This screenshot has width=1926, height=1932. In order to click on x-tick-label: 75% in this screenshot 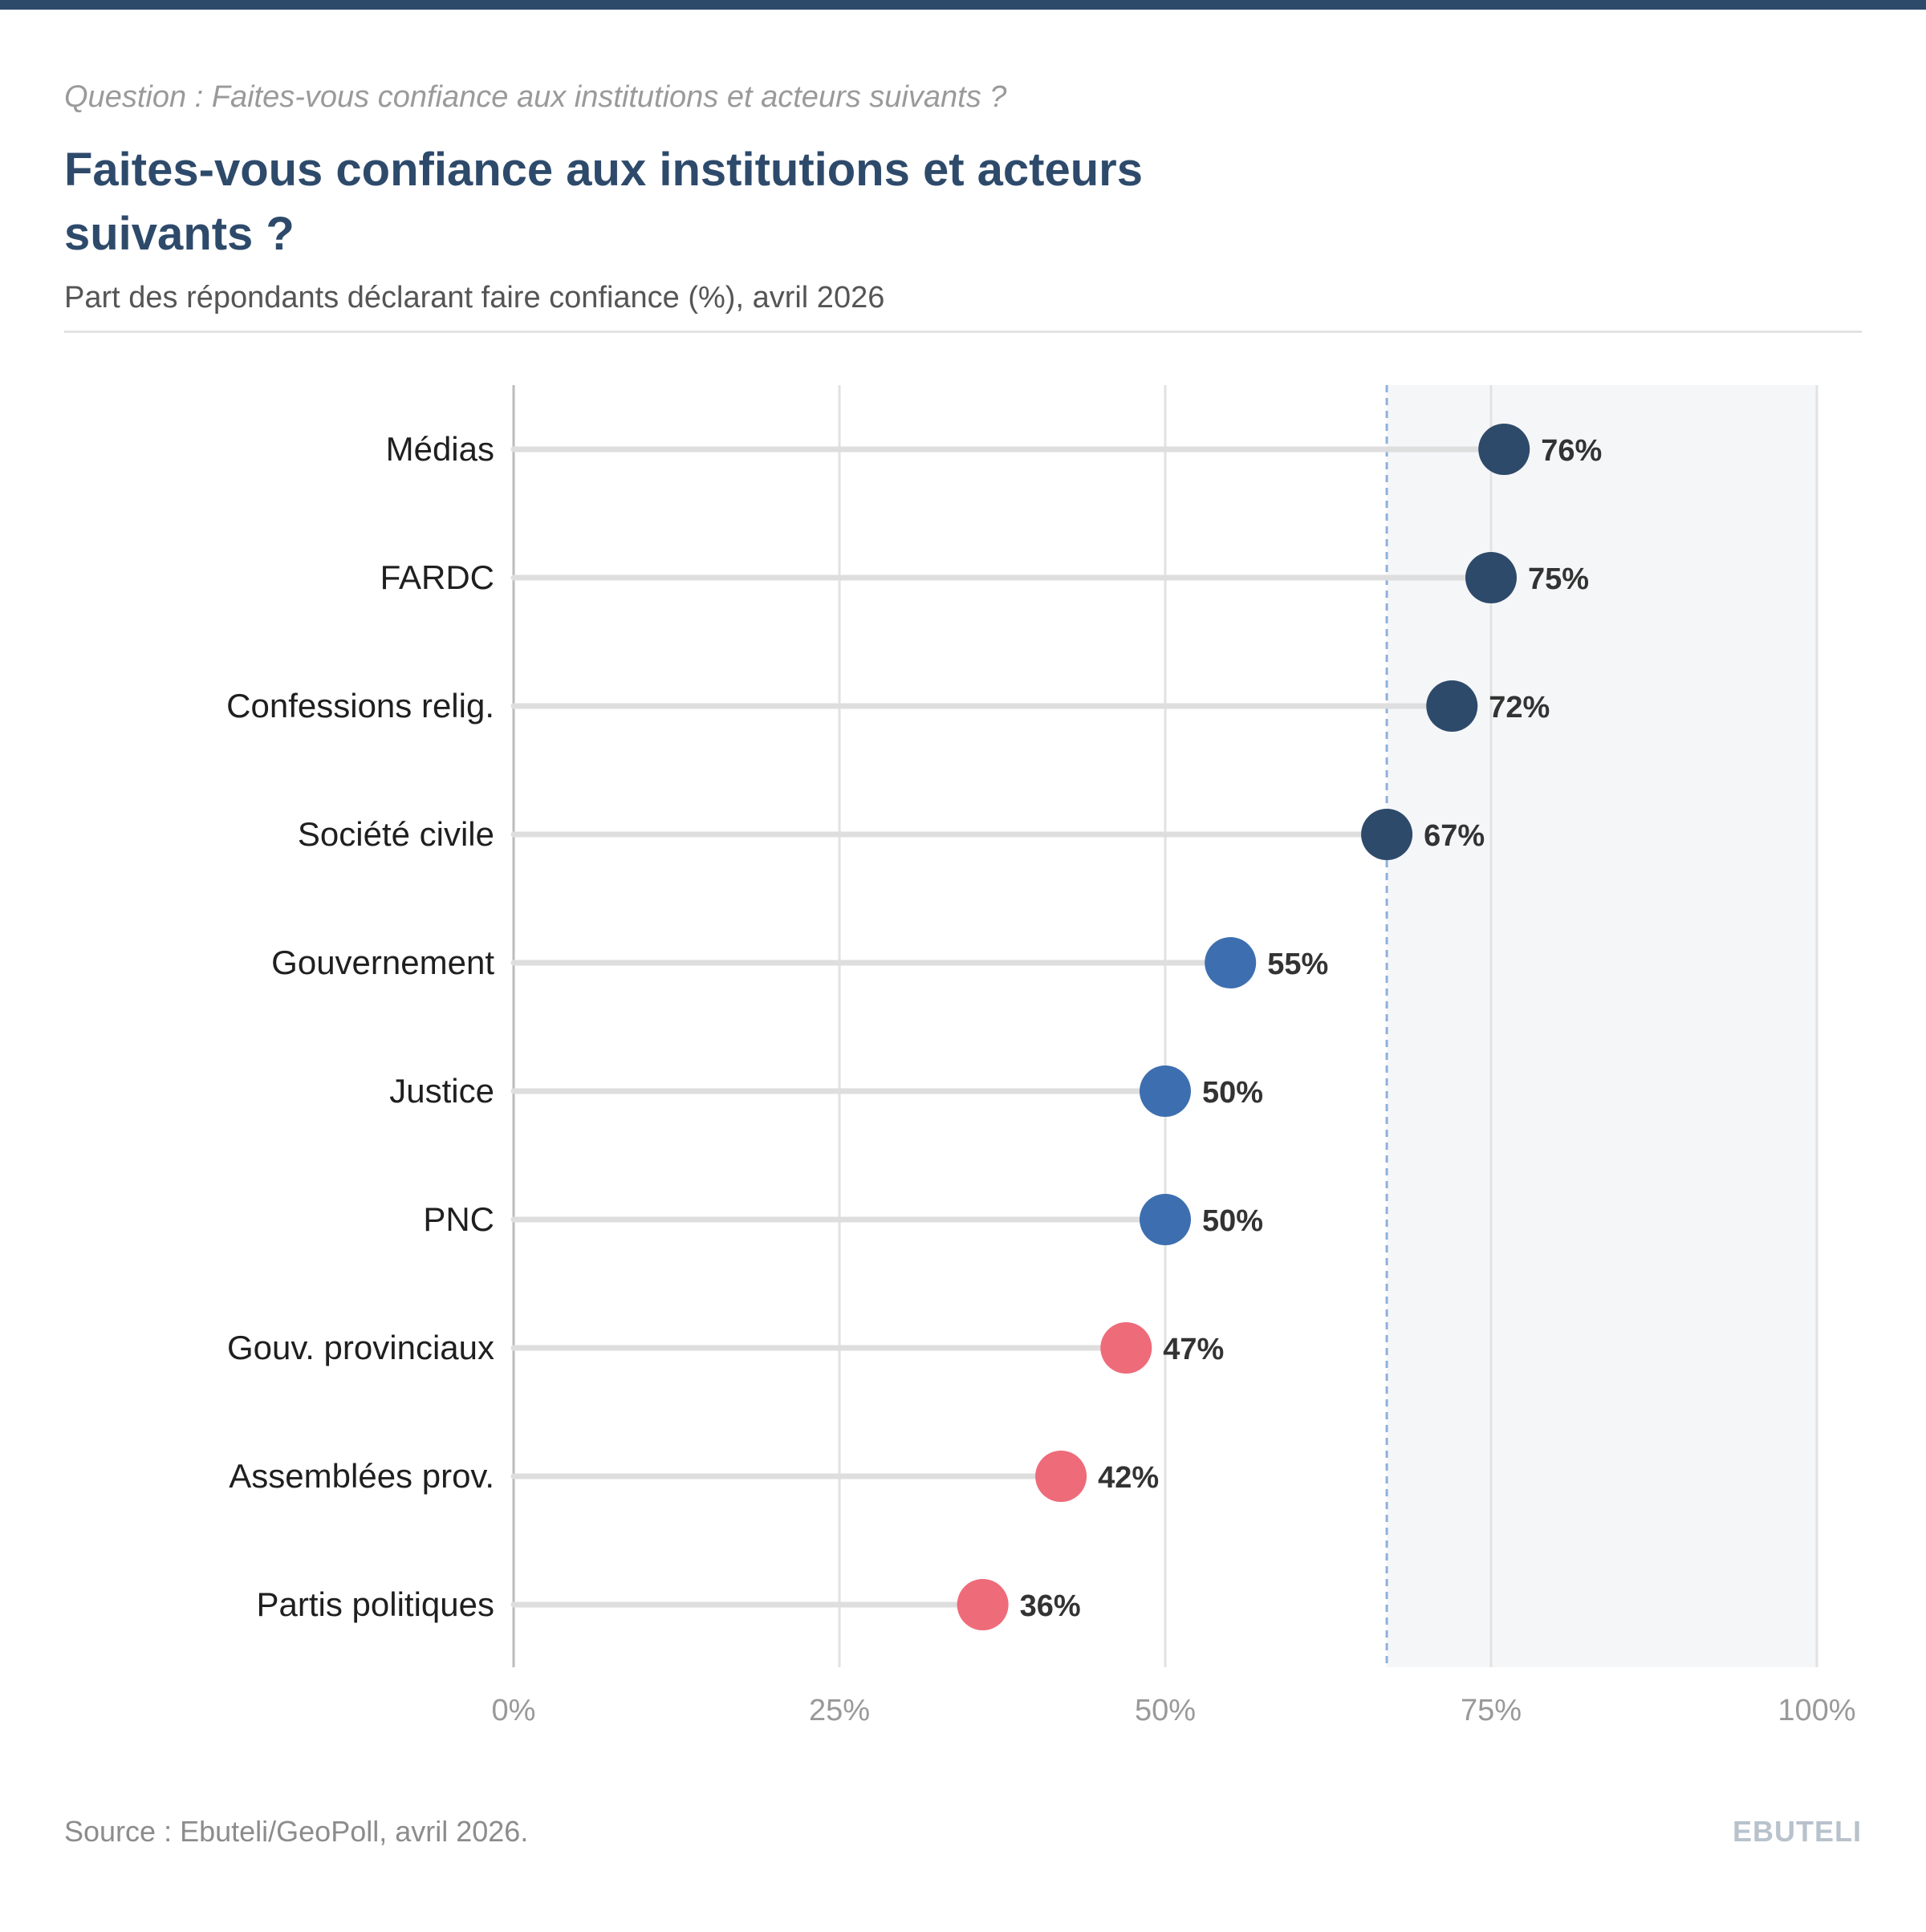, I will do `click(1491, 1710)`.